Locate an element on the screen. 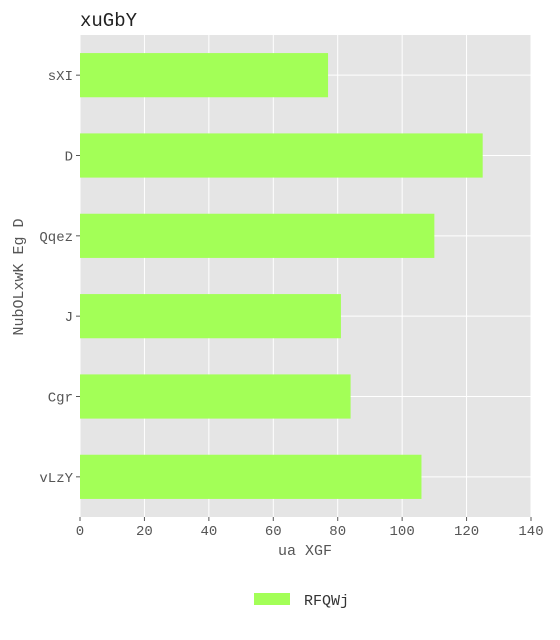  x-tick-label: 0 is located at coordinates (80, 532).